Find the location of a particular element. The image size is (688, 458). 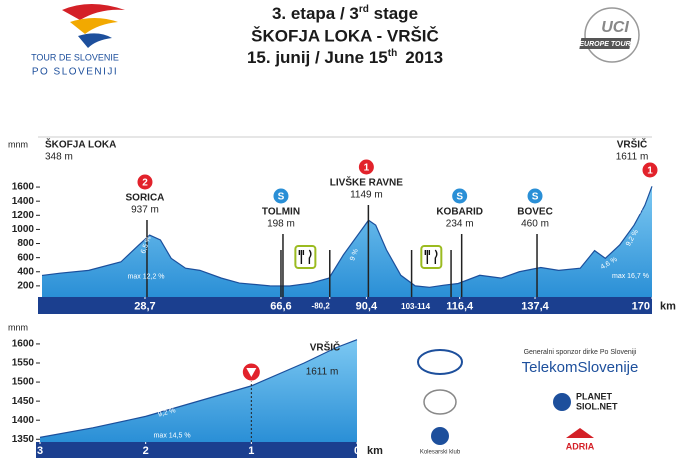

x-tick-label: 137,4 is located at coordinates (535, 306).